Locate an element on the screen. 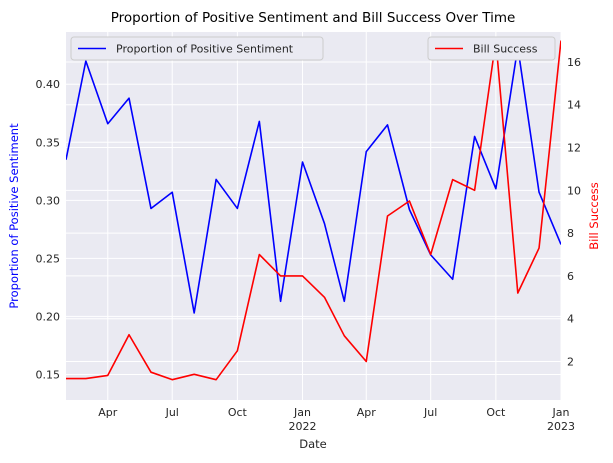  y-right-tick-label: 16 is located at coordinates (574, 62).